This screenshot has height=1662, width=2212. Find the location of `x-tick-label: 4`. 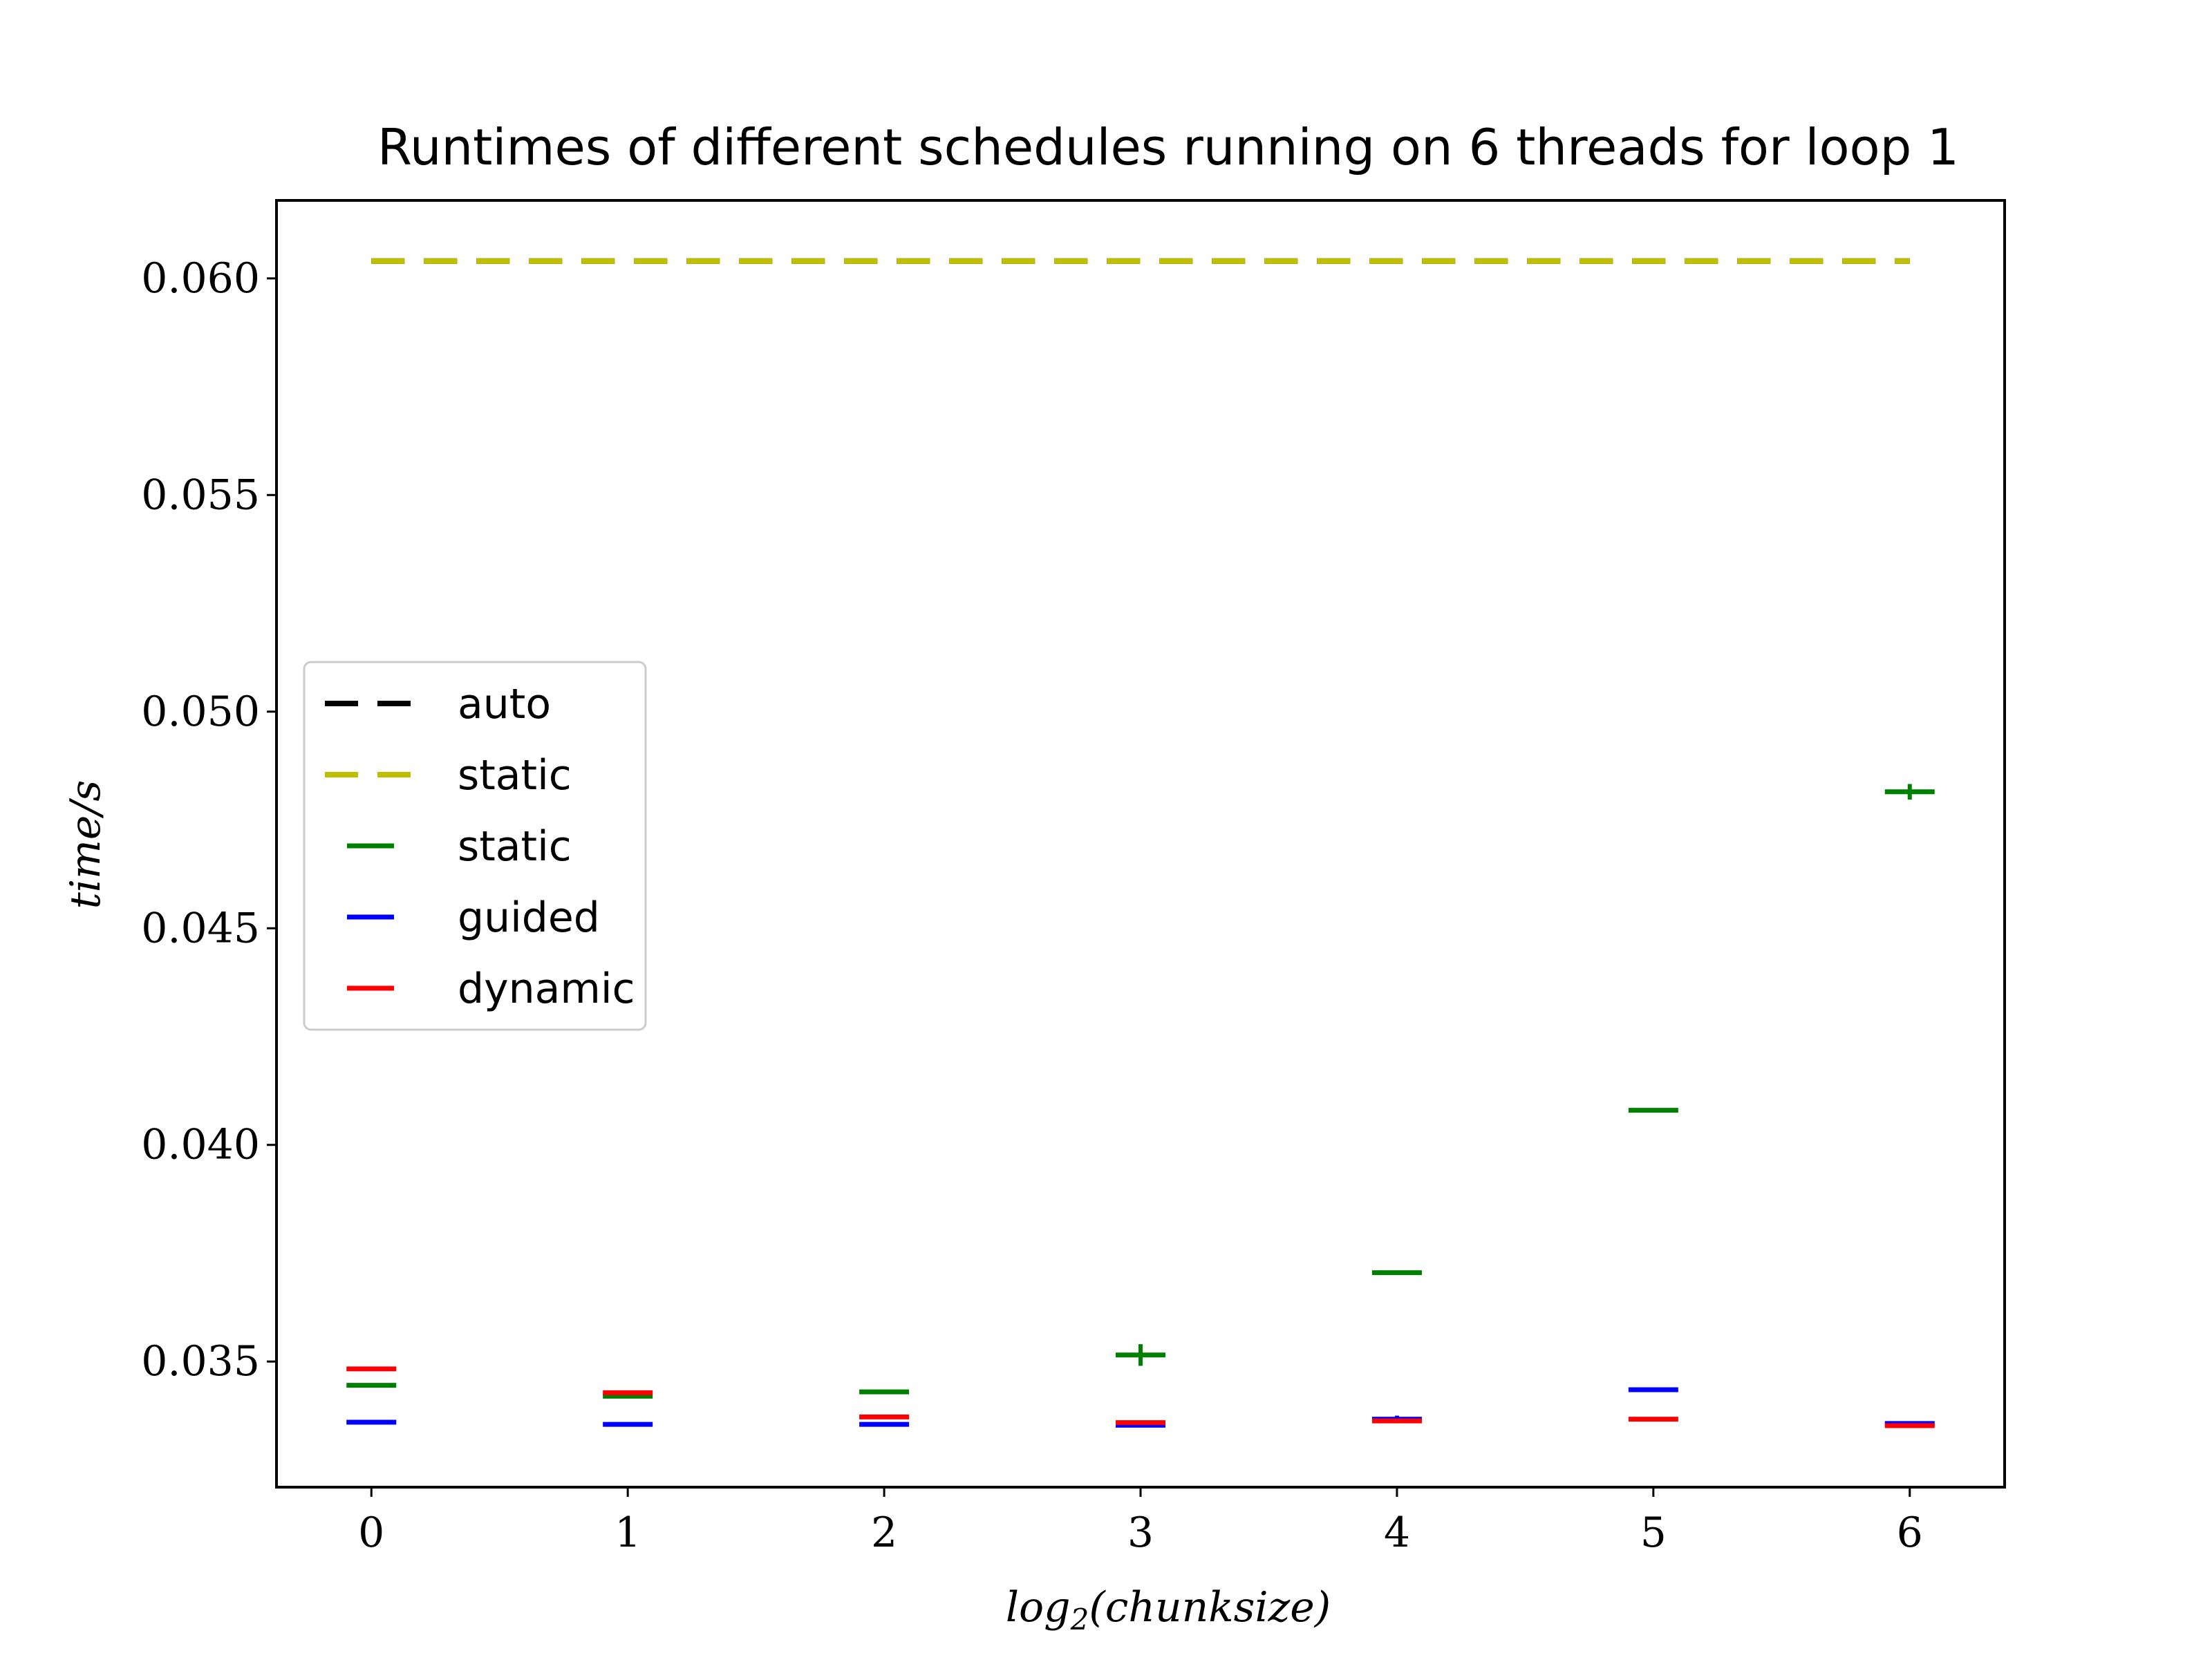

x-tick-label: 4 is located at coordinates (1397, 1533).